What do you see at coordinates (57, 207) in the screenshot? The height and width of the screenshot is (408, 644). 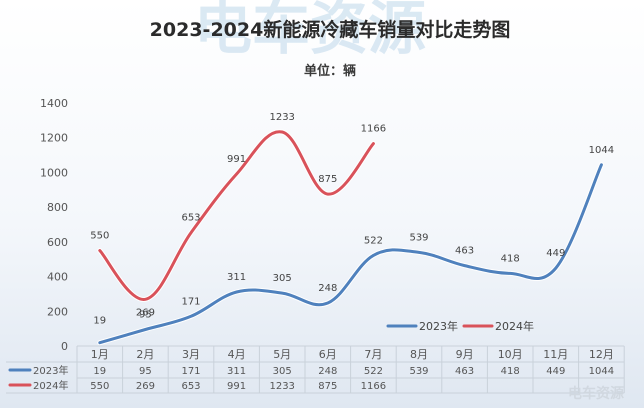 I see `y-tick-label: 800` at bounding box center [57, 207].